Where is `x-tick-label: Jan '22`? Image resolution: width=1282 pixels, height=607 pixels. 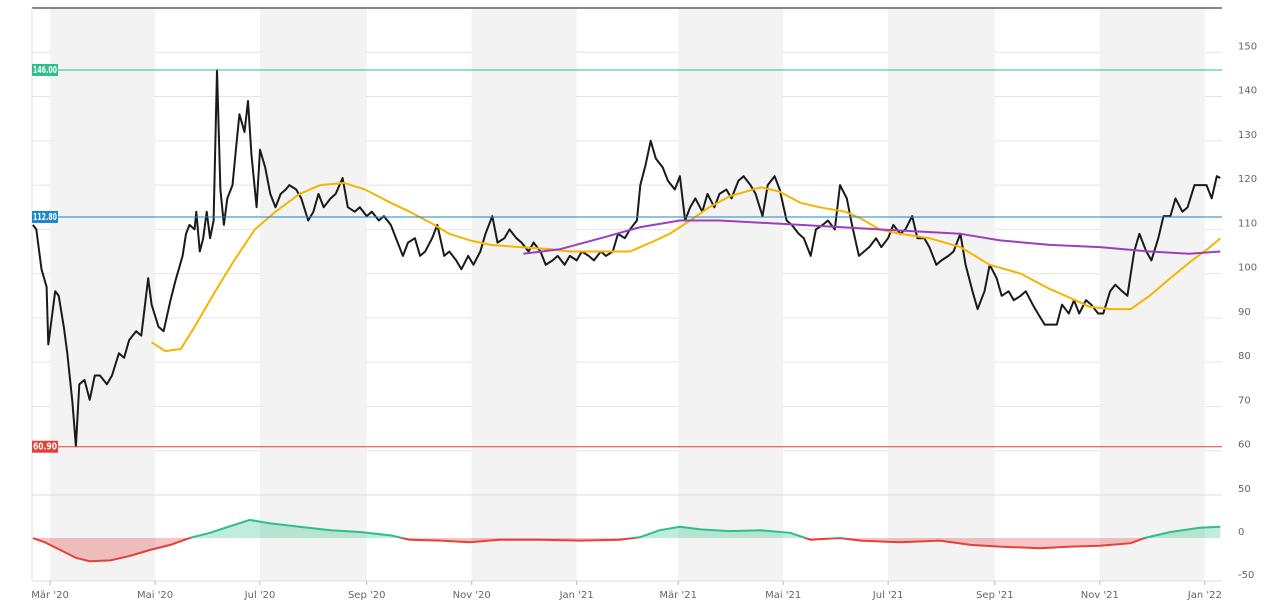
x-tick-label: Jan '22 is located at coordinates (1204, 595).